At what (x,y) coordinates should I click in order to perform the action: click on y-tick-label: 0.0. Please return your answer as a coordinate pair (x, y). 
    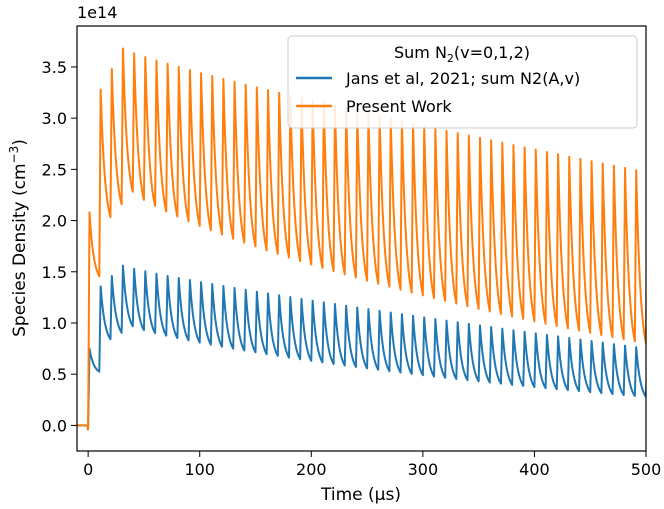
    Looking at the image, I should click on (54, 425).